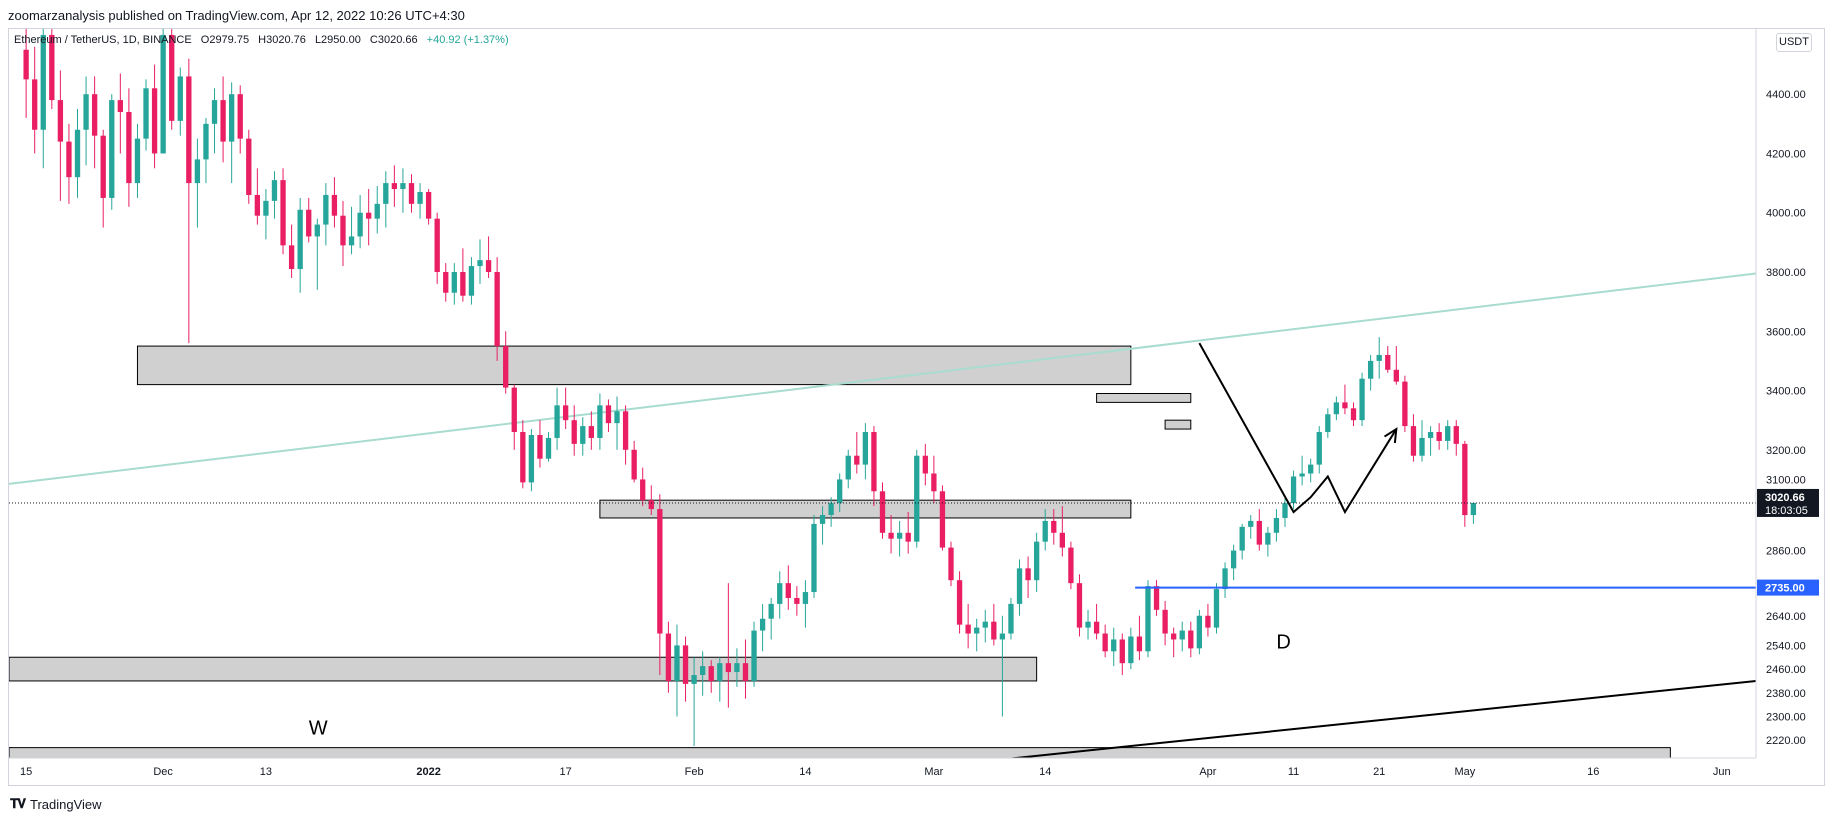 This screenshot has height=821, width=1834. I want to click on annotation-label: W, so click(318, 728).